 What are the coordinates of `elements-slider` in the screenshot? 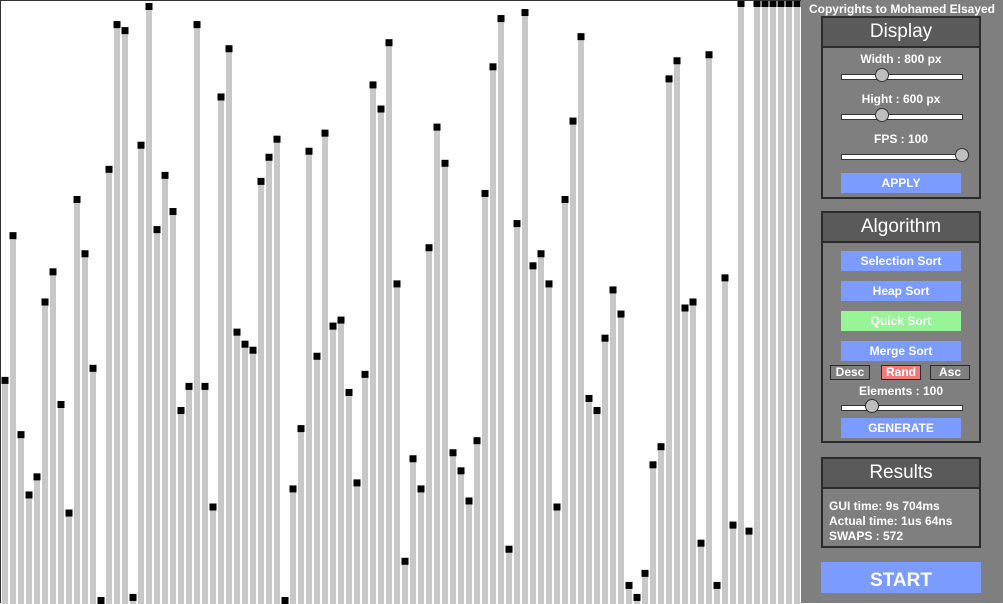 It's located at (902, 406).